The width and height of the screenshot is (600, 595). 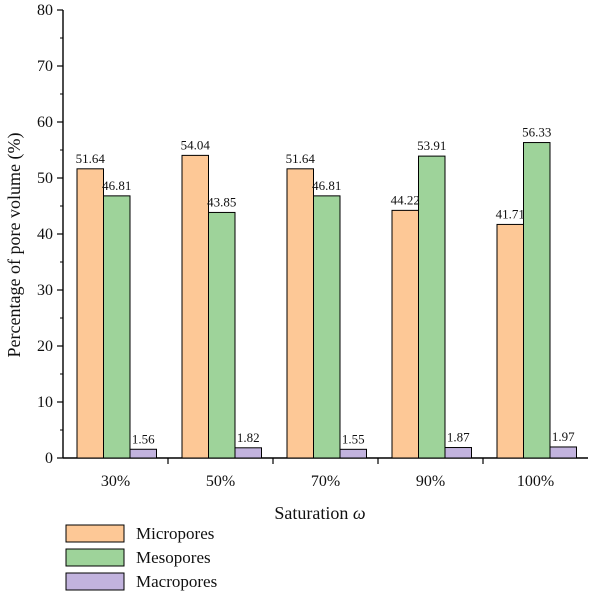 I want to click on data-label: 1.97, so click(x=563, y=436).